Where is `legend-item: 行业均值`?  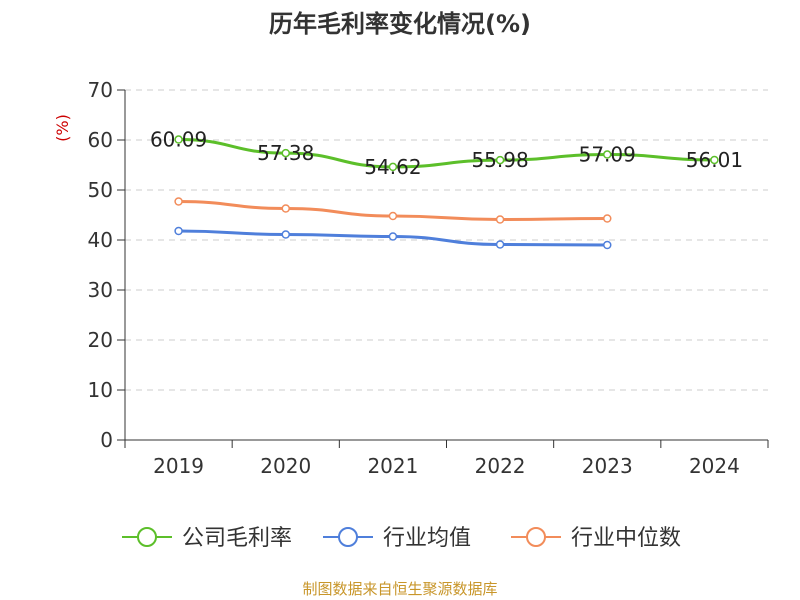
legend-item: 行业均值 is located at coordinates (397, 538).